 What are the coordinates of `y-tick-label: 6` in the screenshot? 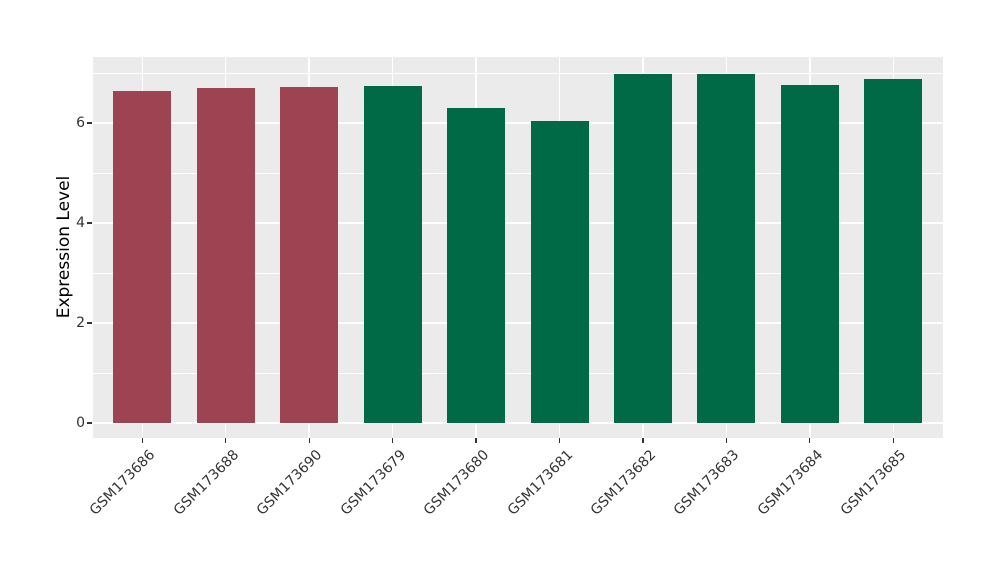 It's located at (80, 123).